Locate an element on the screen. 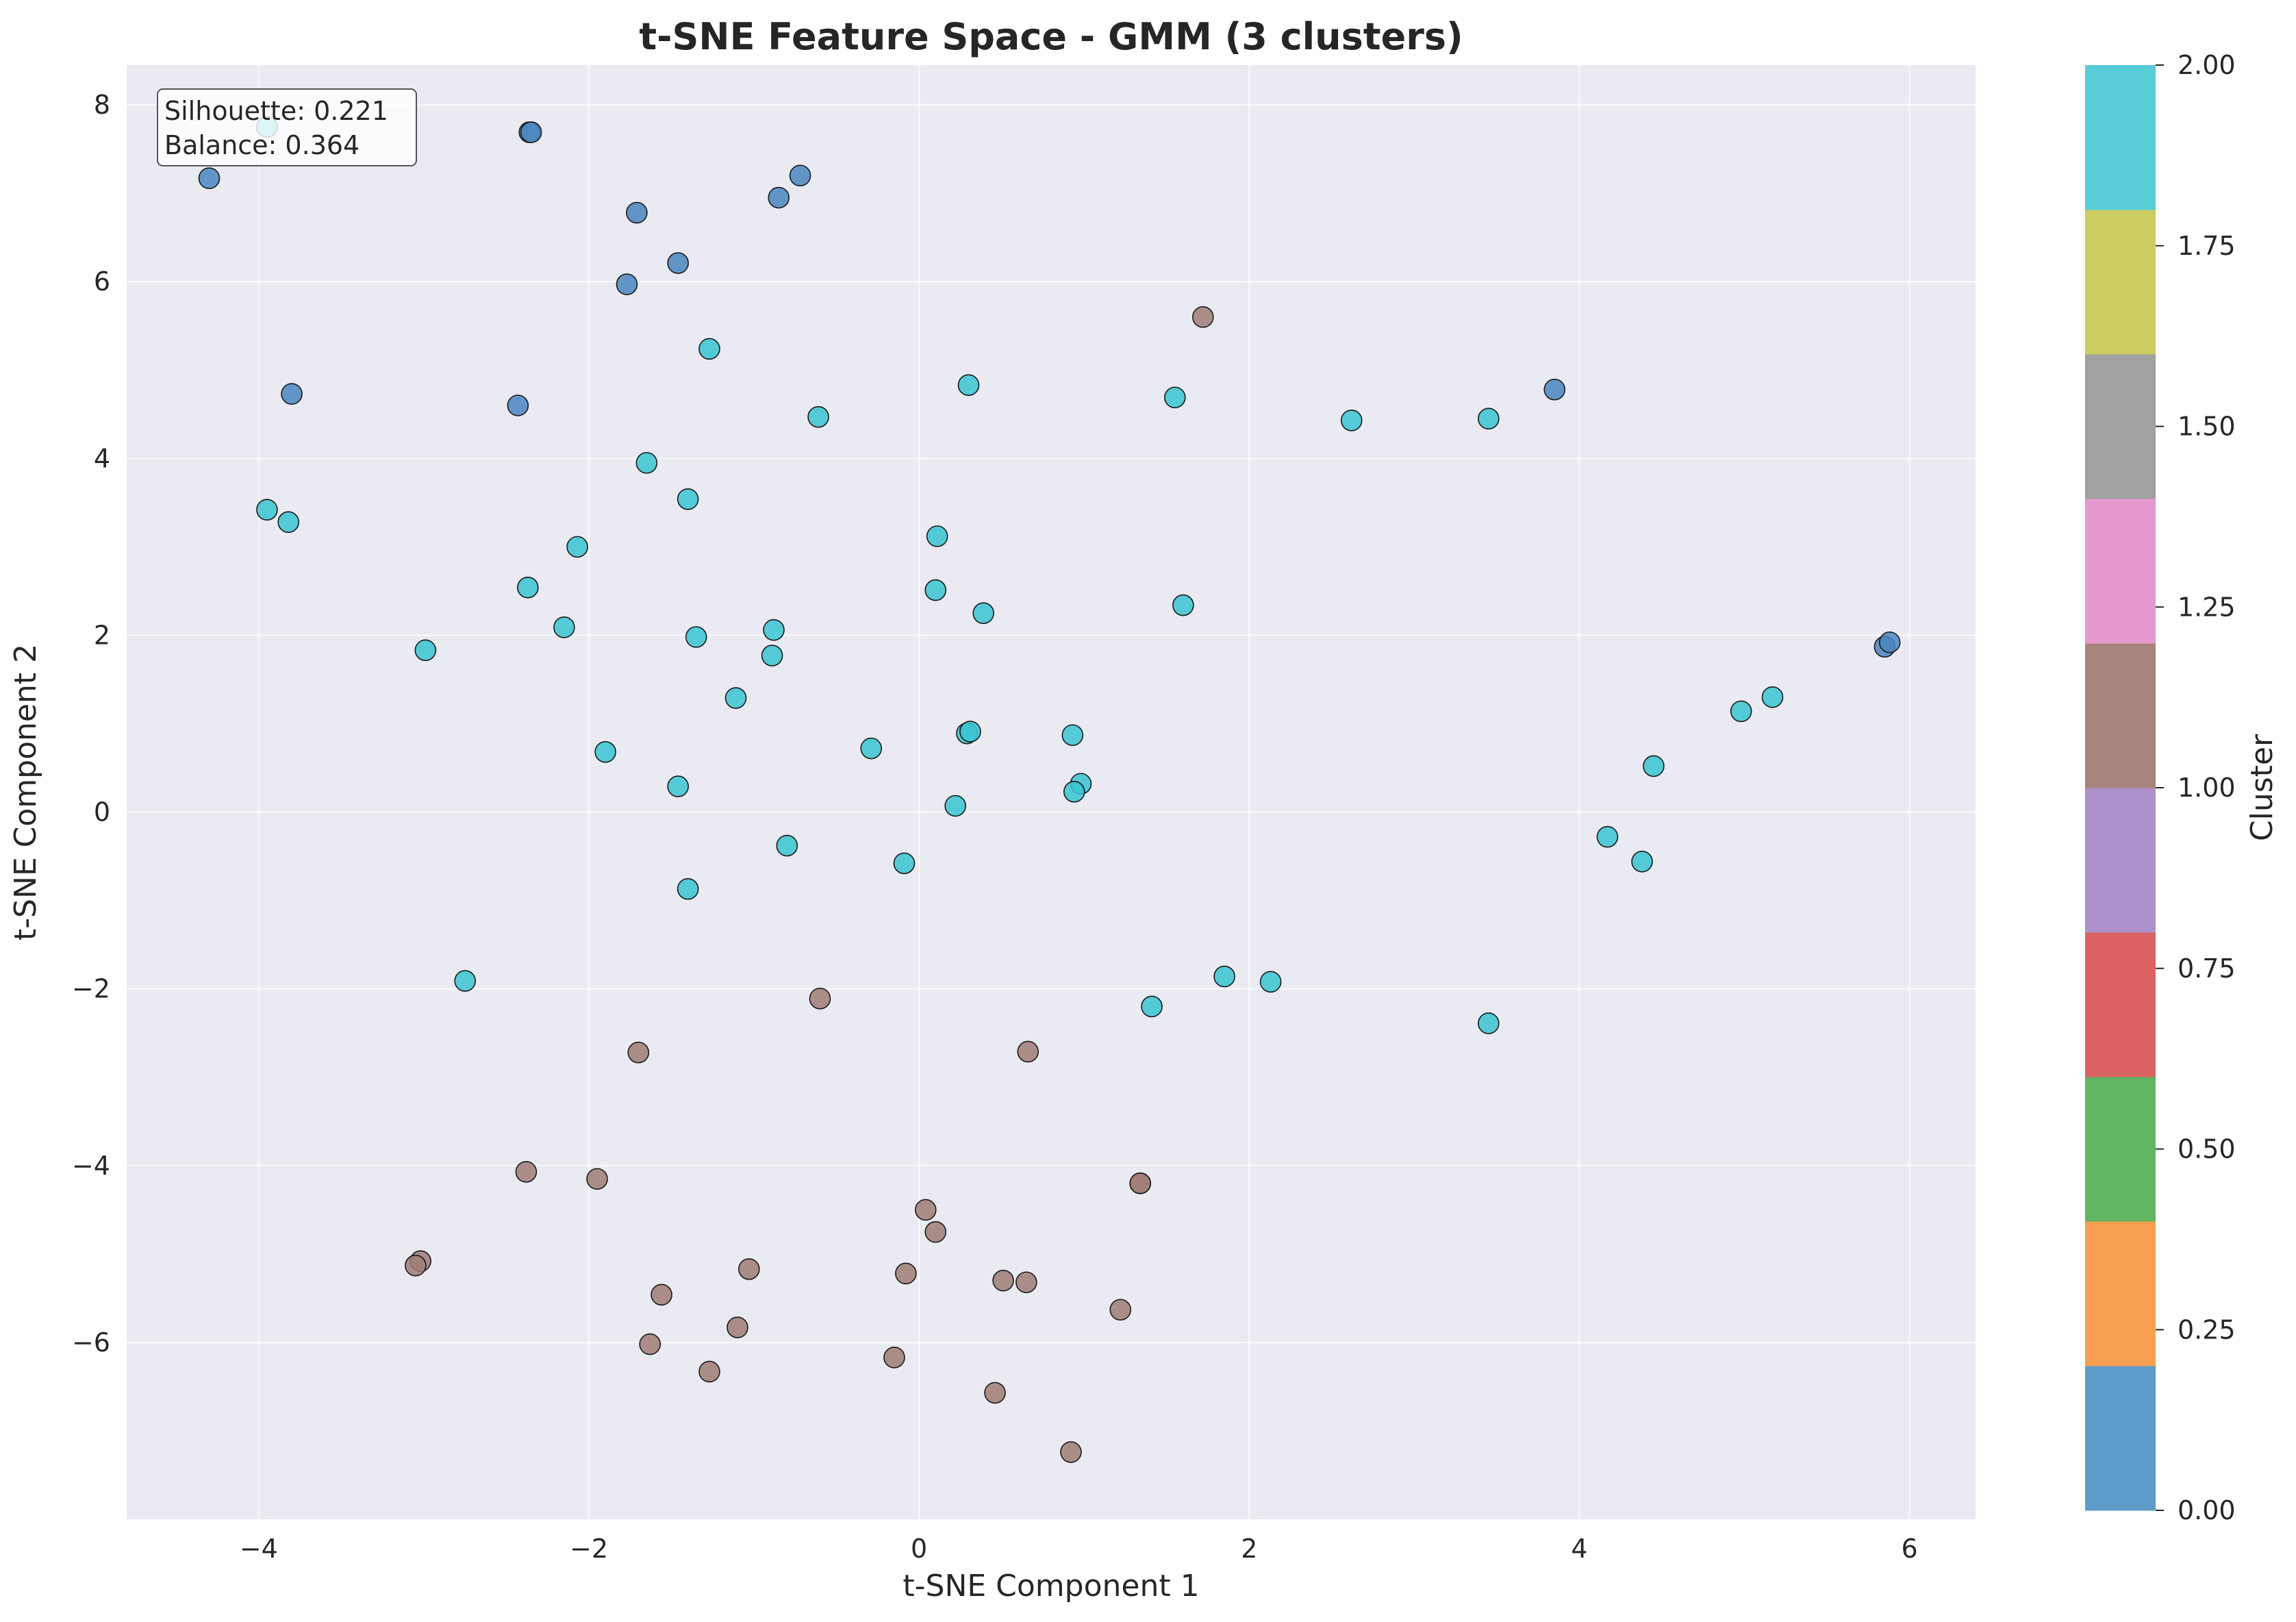 This screenshot has height=1622, width=2296. y-tick-label: 0 is located at coordinates (102, 812).